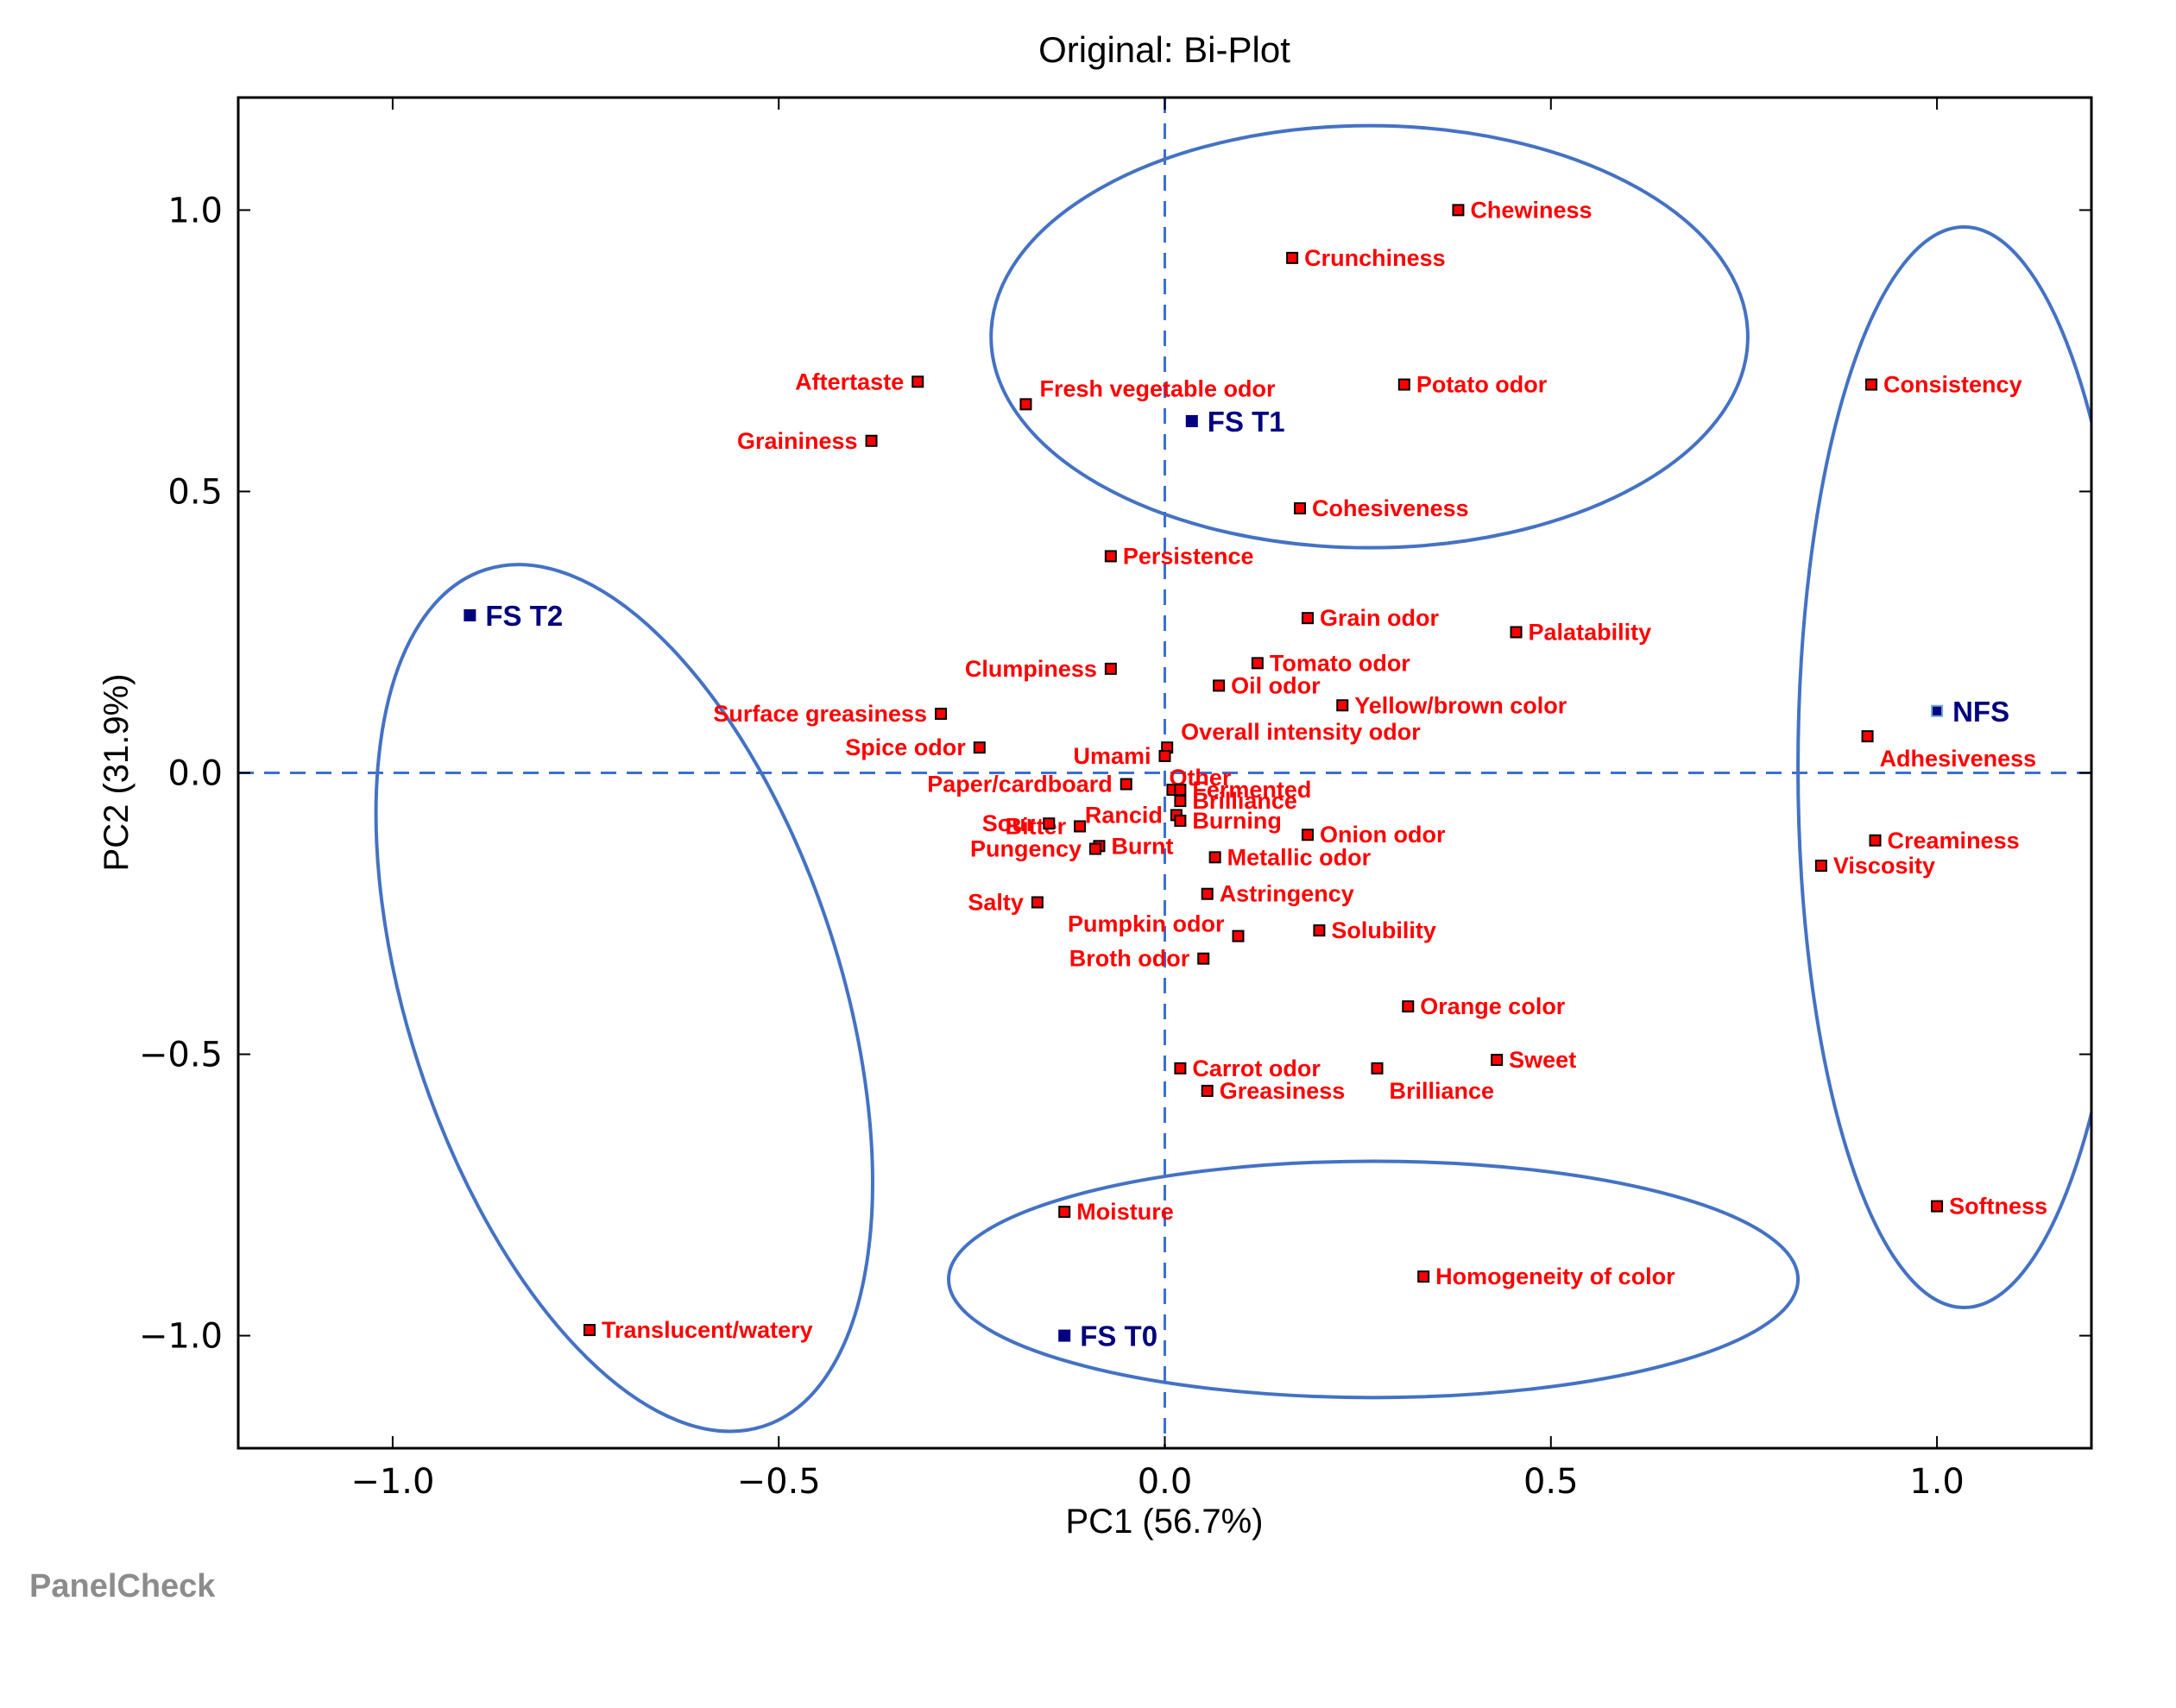 The image size is (2176, 1708). What do you see at coordinates (1369, 336) in the screenshot?
I see `cluster-ellipse-top-cluster` at bounding box center [1369, 336].